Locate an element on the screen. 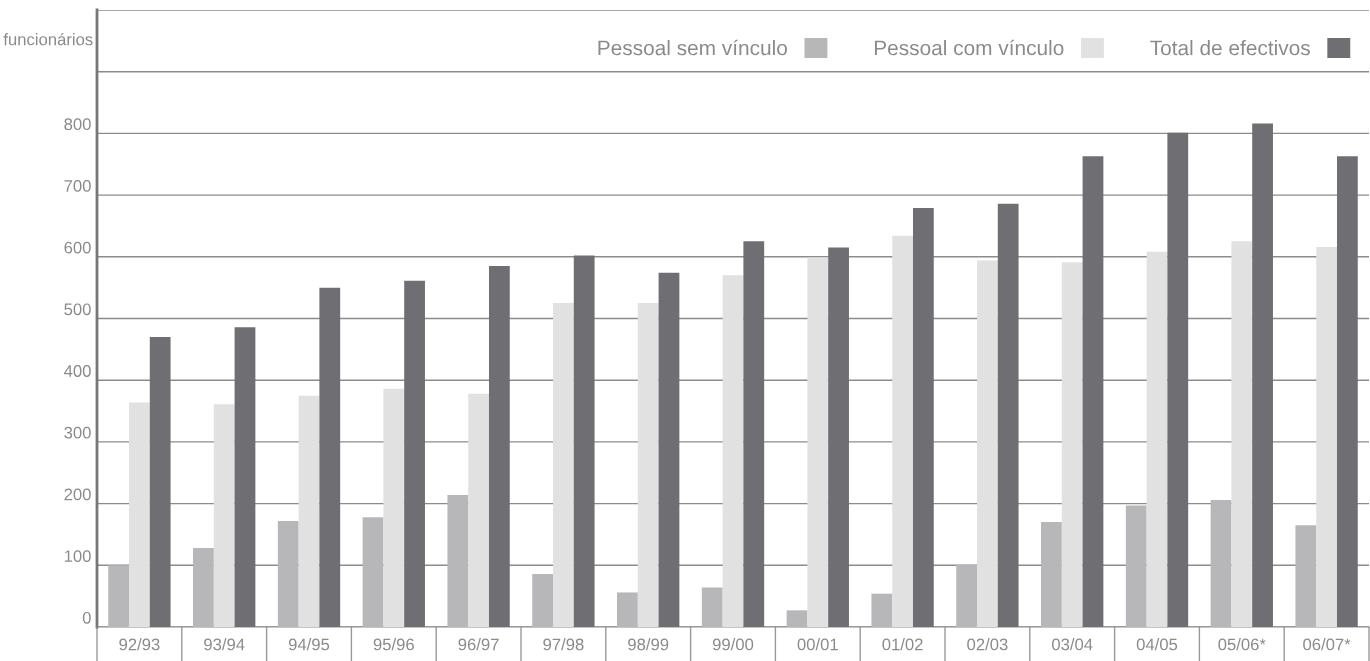  x-tick-label: 93/94 is located at coordinates (224, 644).